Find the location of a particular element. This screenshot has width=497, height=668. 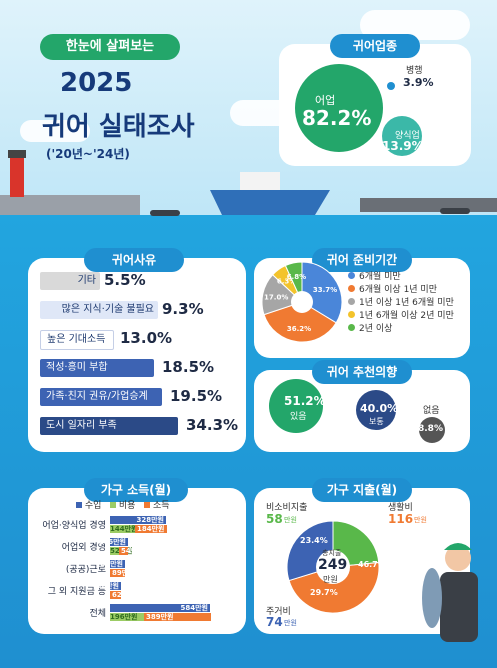

income-cost-value: 144만원 is located at coordinates (124, 529).